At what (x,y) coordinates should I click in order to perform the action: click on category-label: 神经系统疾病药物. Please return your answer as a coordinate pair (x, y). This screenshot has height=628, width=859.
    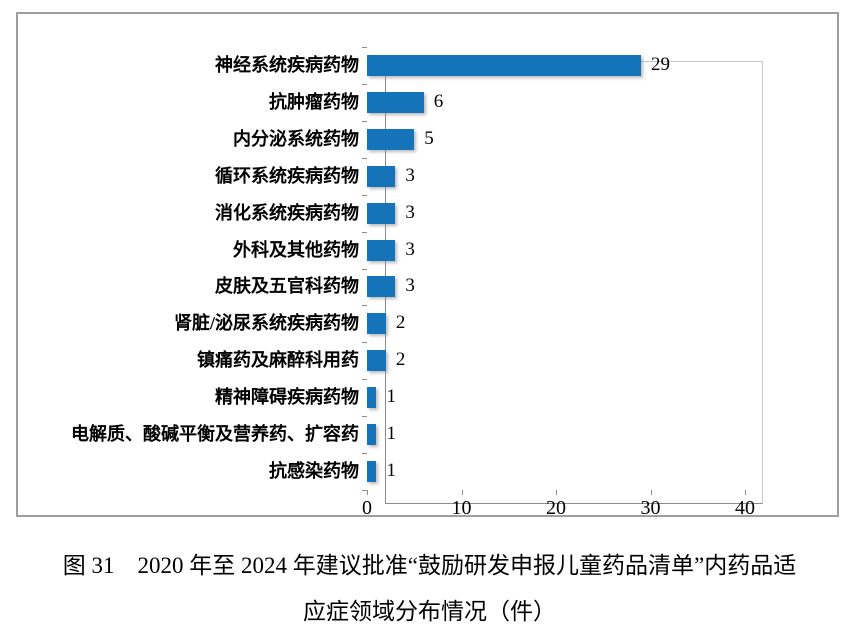
    Looking at the image, I should click on (287, 64).